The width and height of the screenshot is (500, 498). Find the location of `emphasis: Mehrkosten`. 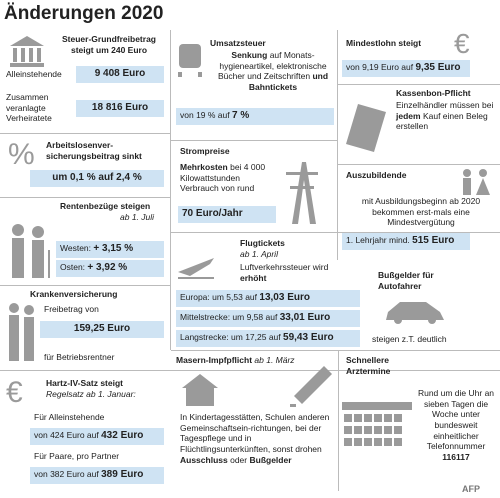

emphasis: Mehrkosten is located at coordinates (204, 167).